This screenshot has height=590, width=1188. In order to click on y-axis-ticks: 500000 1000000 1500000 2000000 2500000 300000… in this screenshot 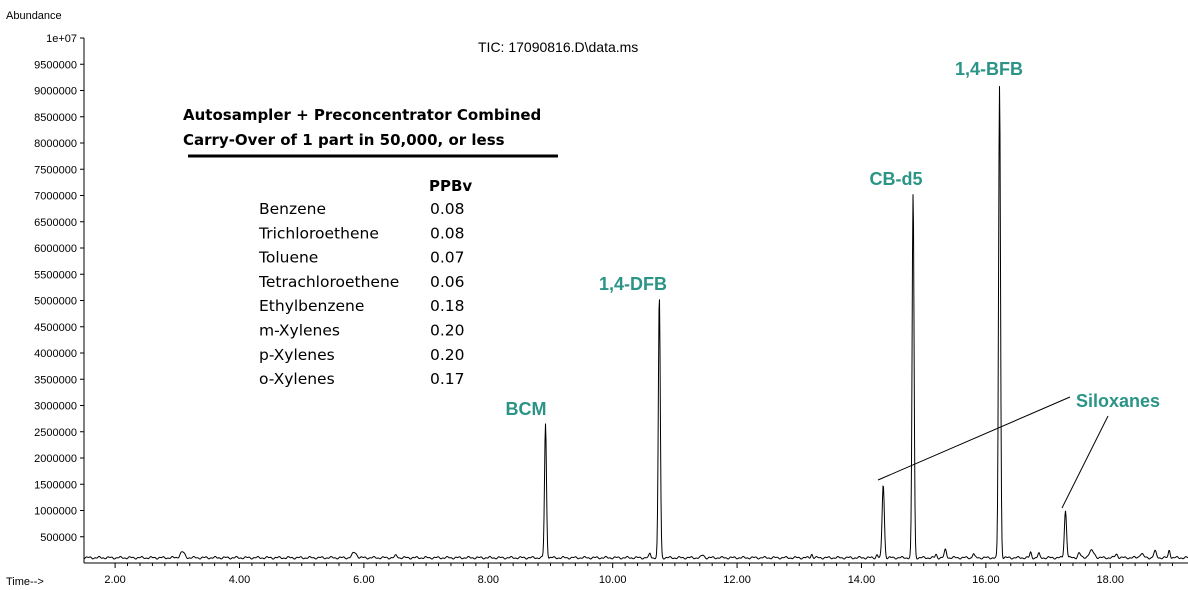, I will do `click(59, 288)`.